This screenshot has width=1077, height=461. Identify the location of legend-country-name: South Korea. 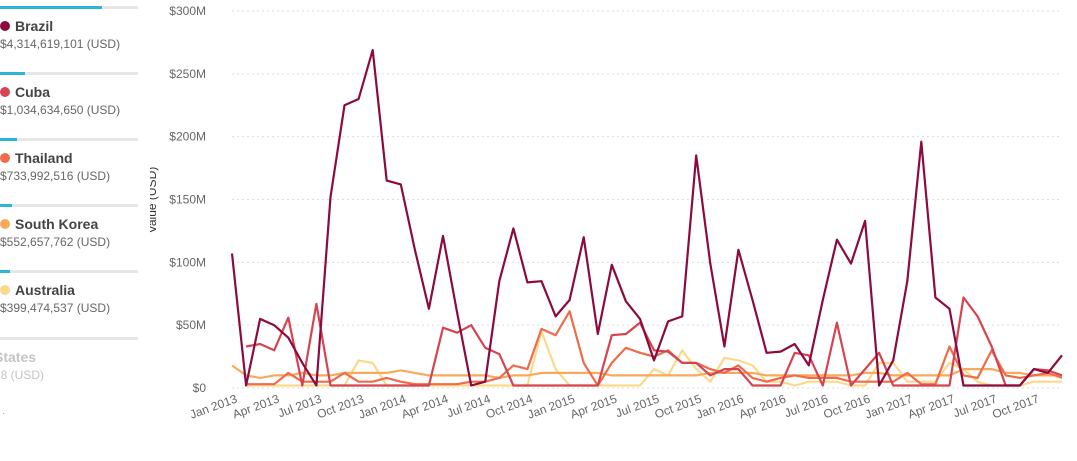
(57, 224).